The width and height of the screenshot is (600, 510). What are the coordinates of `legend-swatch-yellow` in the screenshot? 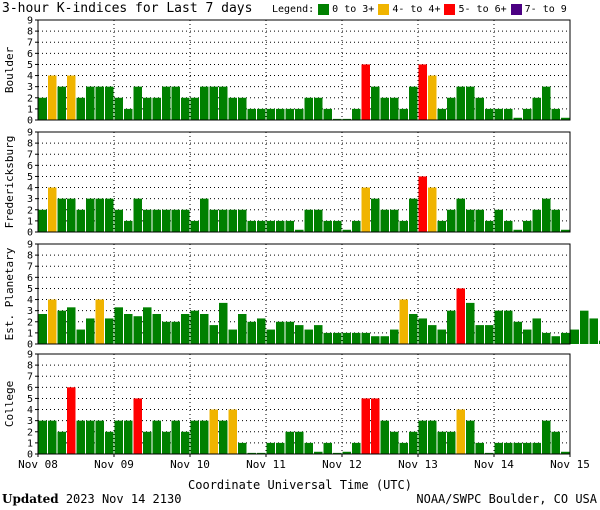 It's located at (384, 9).